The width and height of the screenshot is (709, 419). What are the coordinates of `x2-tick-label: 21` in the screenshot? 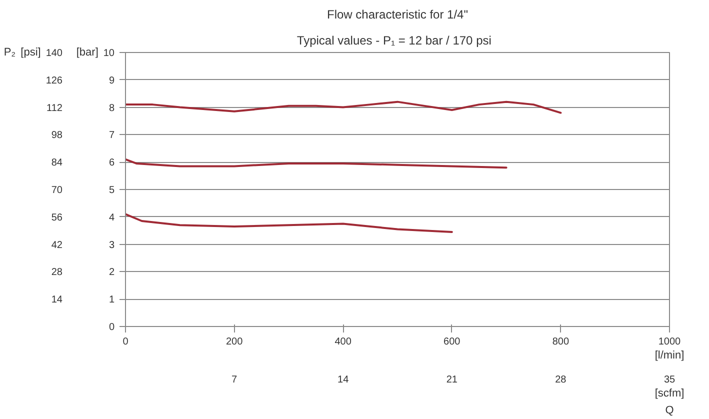 It's located at (452, 380).